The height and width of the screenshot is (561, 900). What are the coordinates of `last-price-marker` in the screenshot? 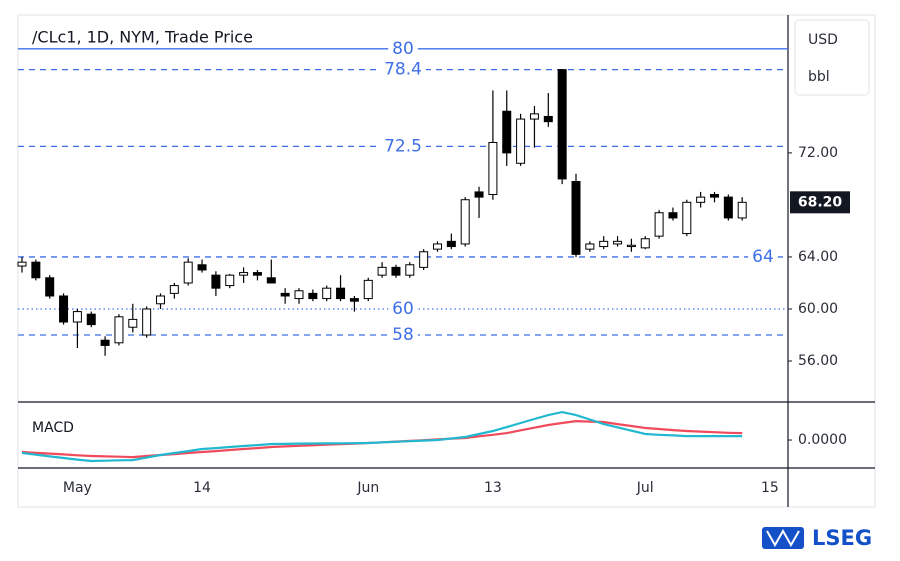 It's located at (820, 202).